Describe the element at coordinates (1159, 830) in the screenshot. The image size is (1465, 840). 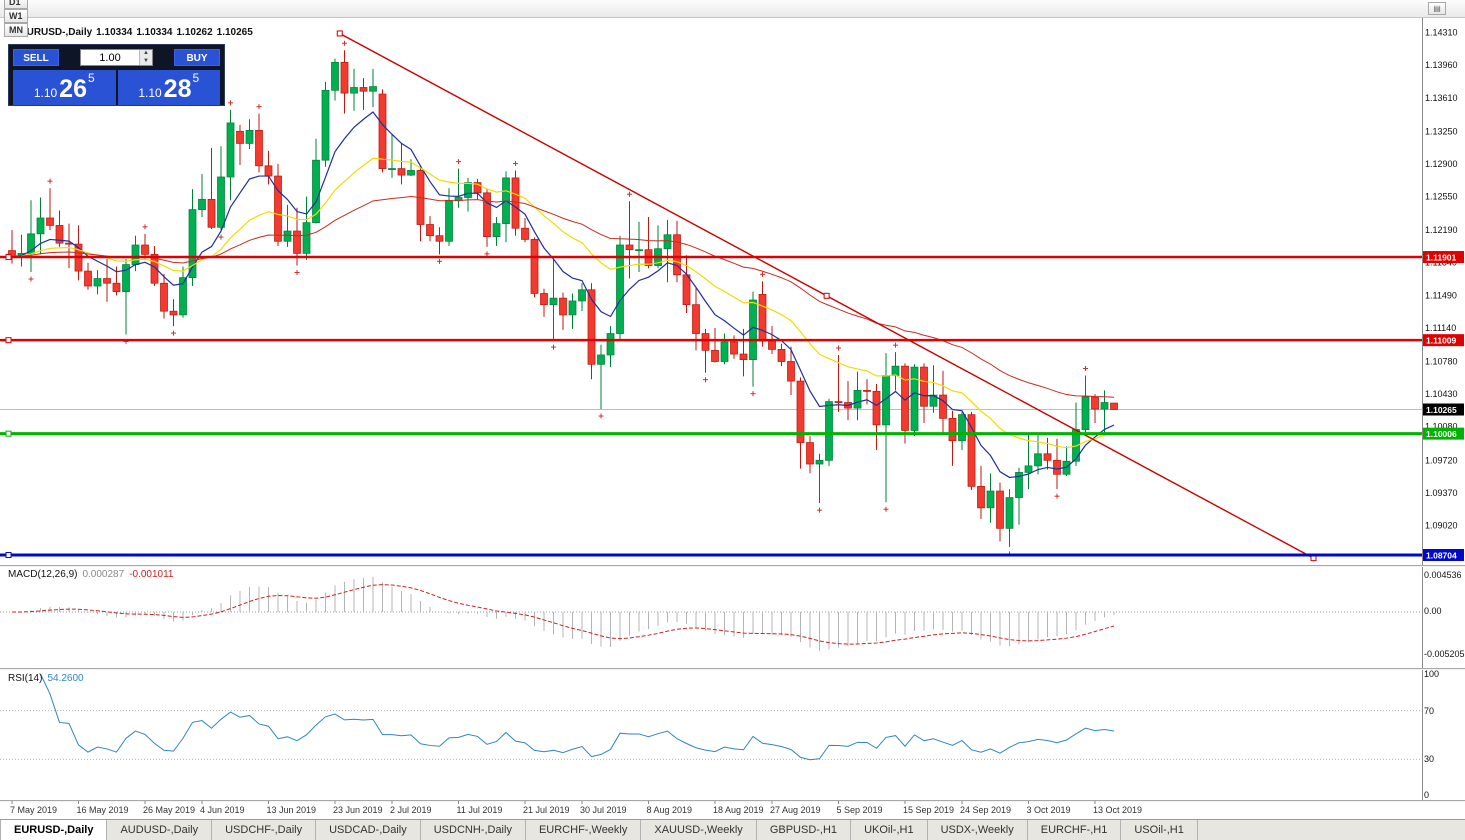
I see `chart-tab-usoil-h1: USOil-,H1` at that location.